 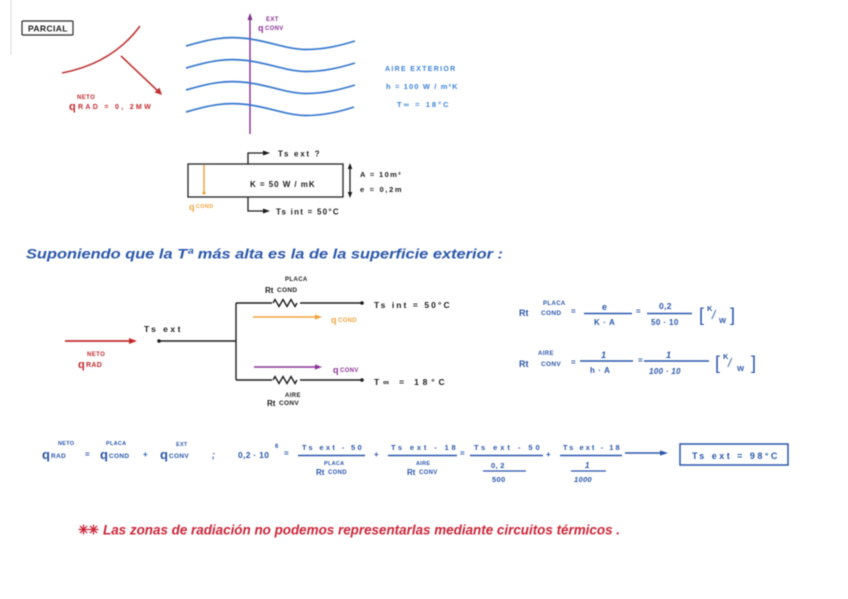 What do you see at coordinates (665, 322) in the screenshot?
I see `svg-text: 50 · 10` at bounding box center [665, 322].